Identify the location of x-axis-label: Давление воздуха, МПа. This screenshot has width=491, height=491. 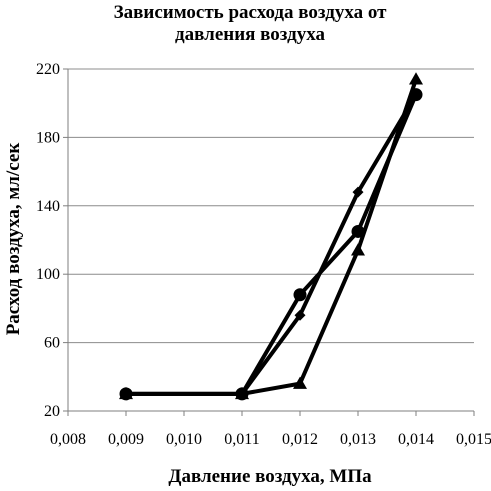
(270, 476).